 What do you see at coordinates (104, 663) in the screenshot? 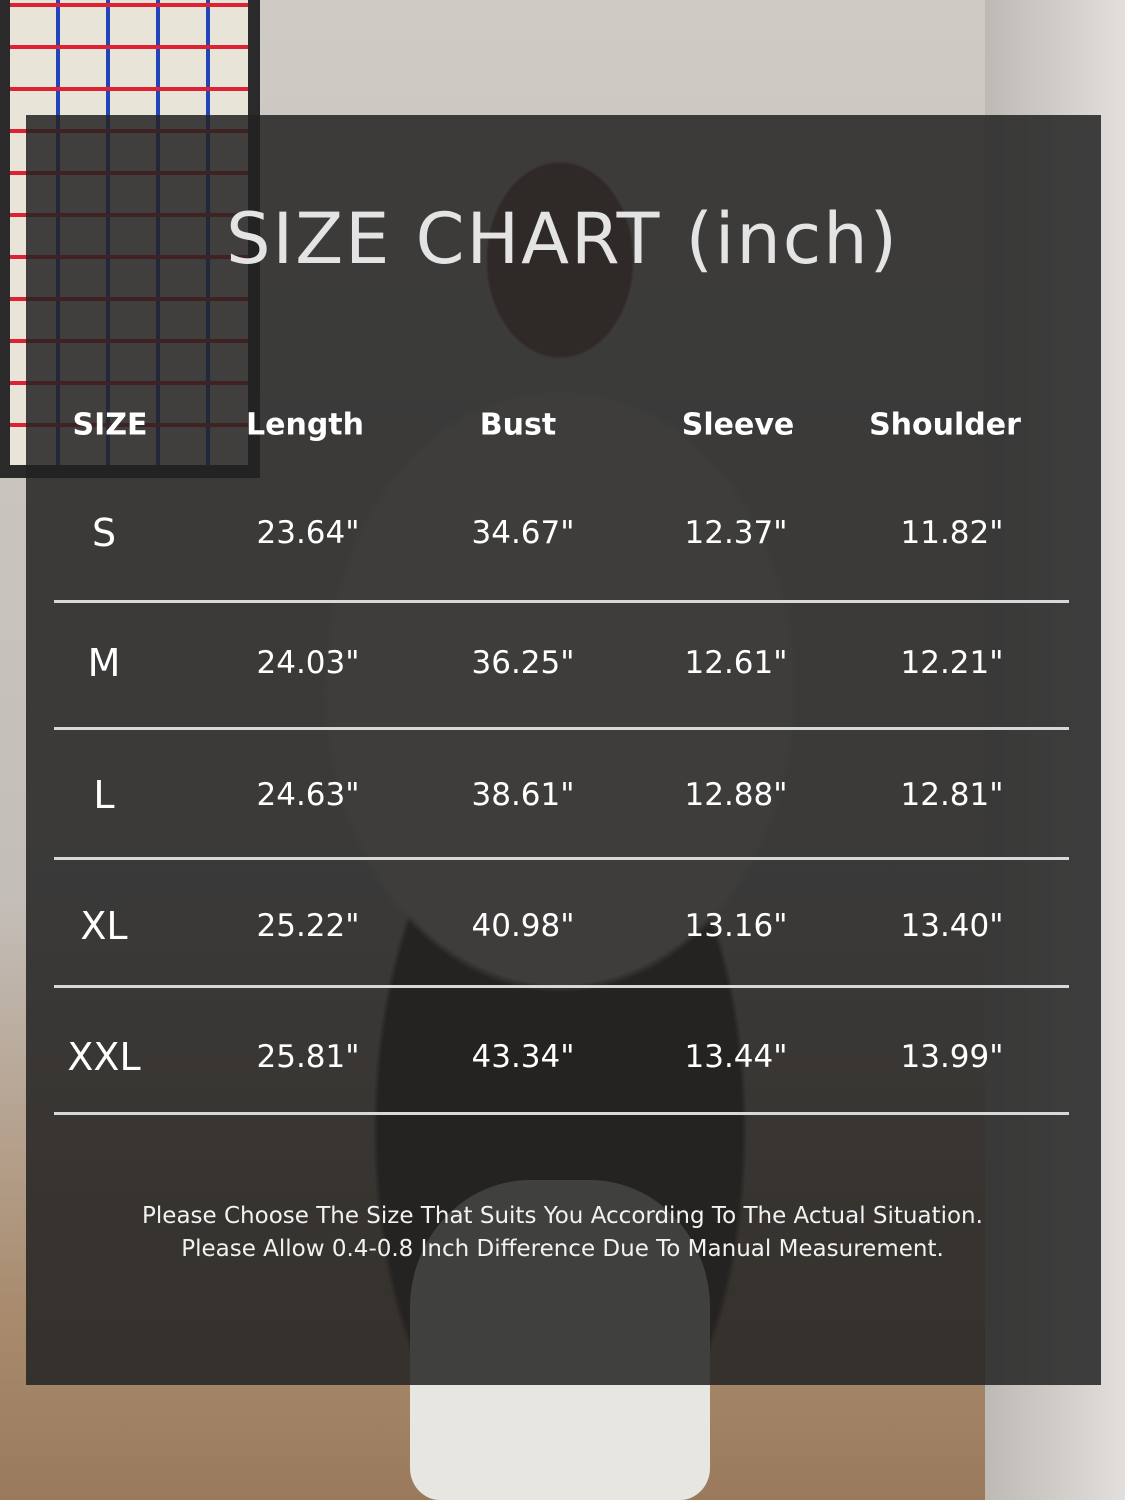
I see `size-label: M` at bounding box center [104, 663].